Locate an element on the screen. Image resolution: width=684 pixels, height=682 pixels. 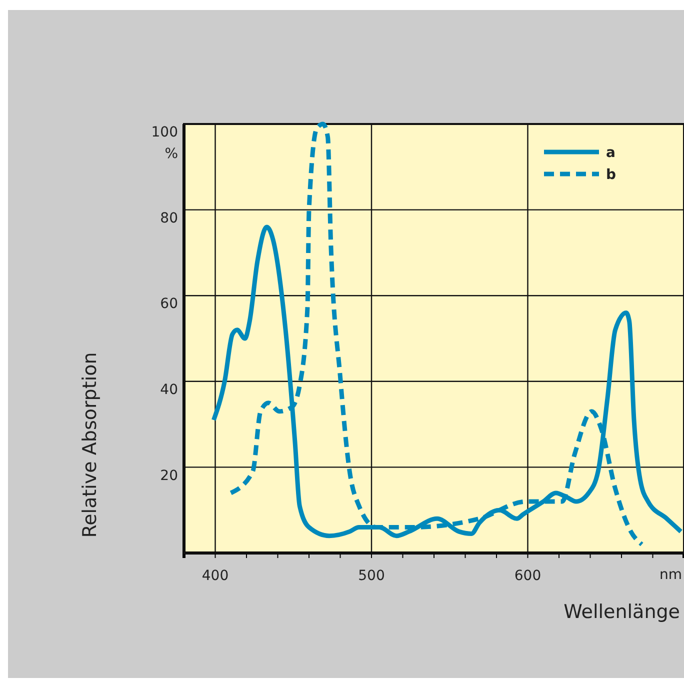
x-tick-label: 400 is located at coordinates (215, 576).